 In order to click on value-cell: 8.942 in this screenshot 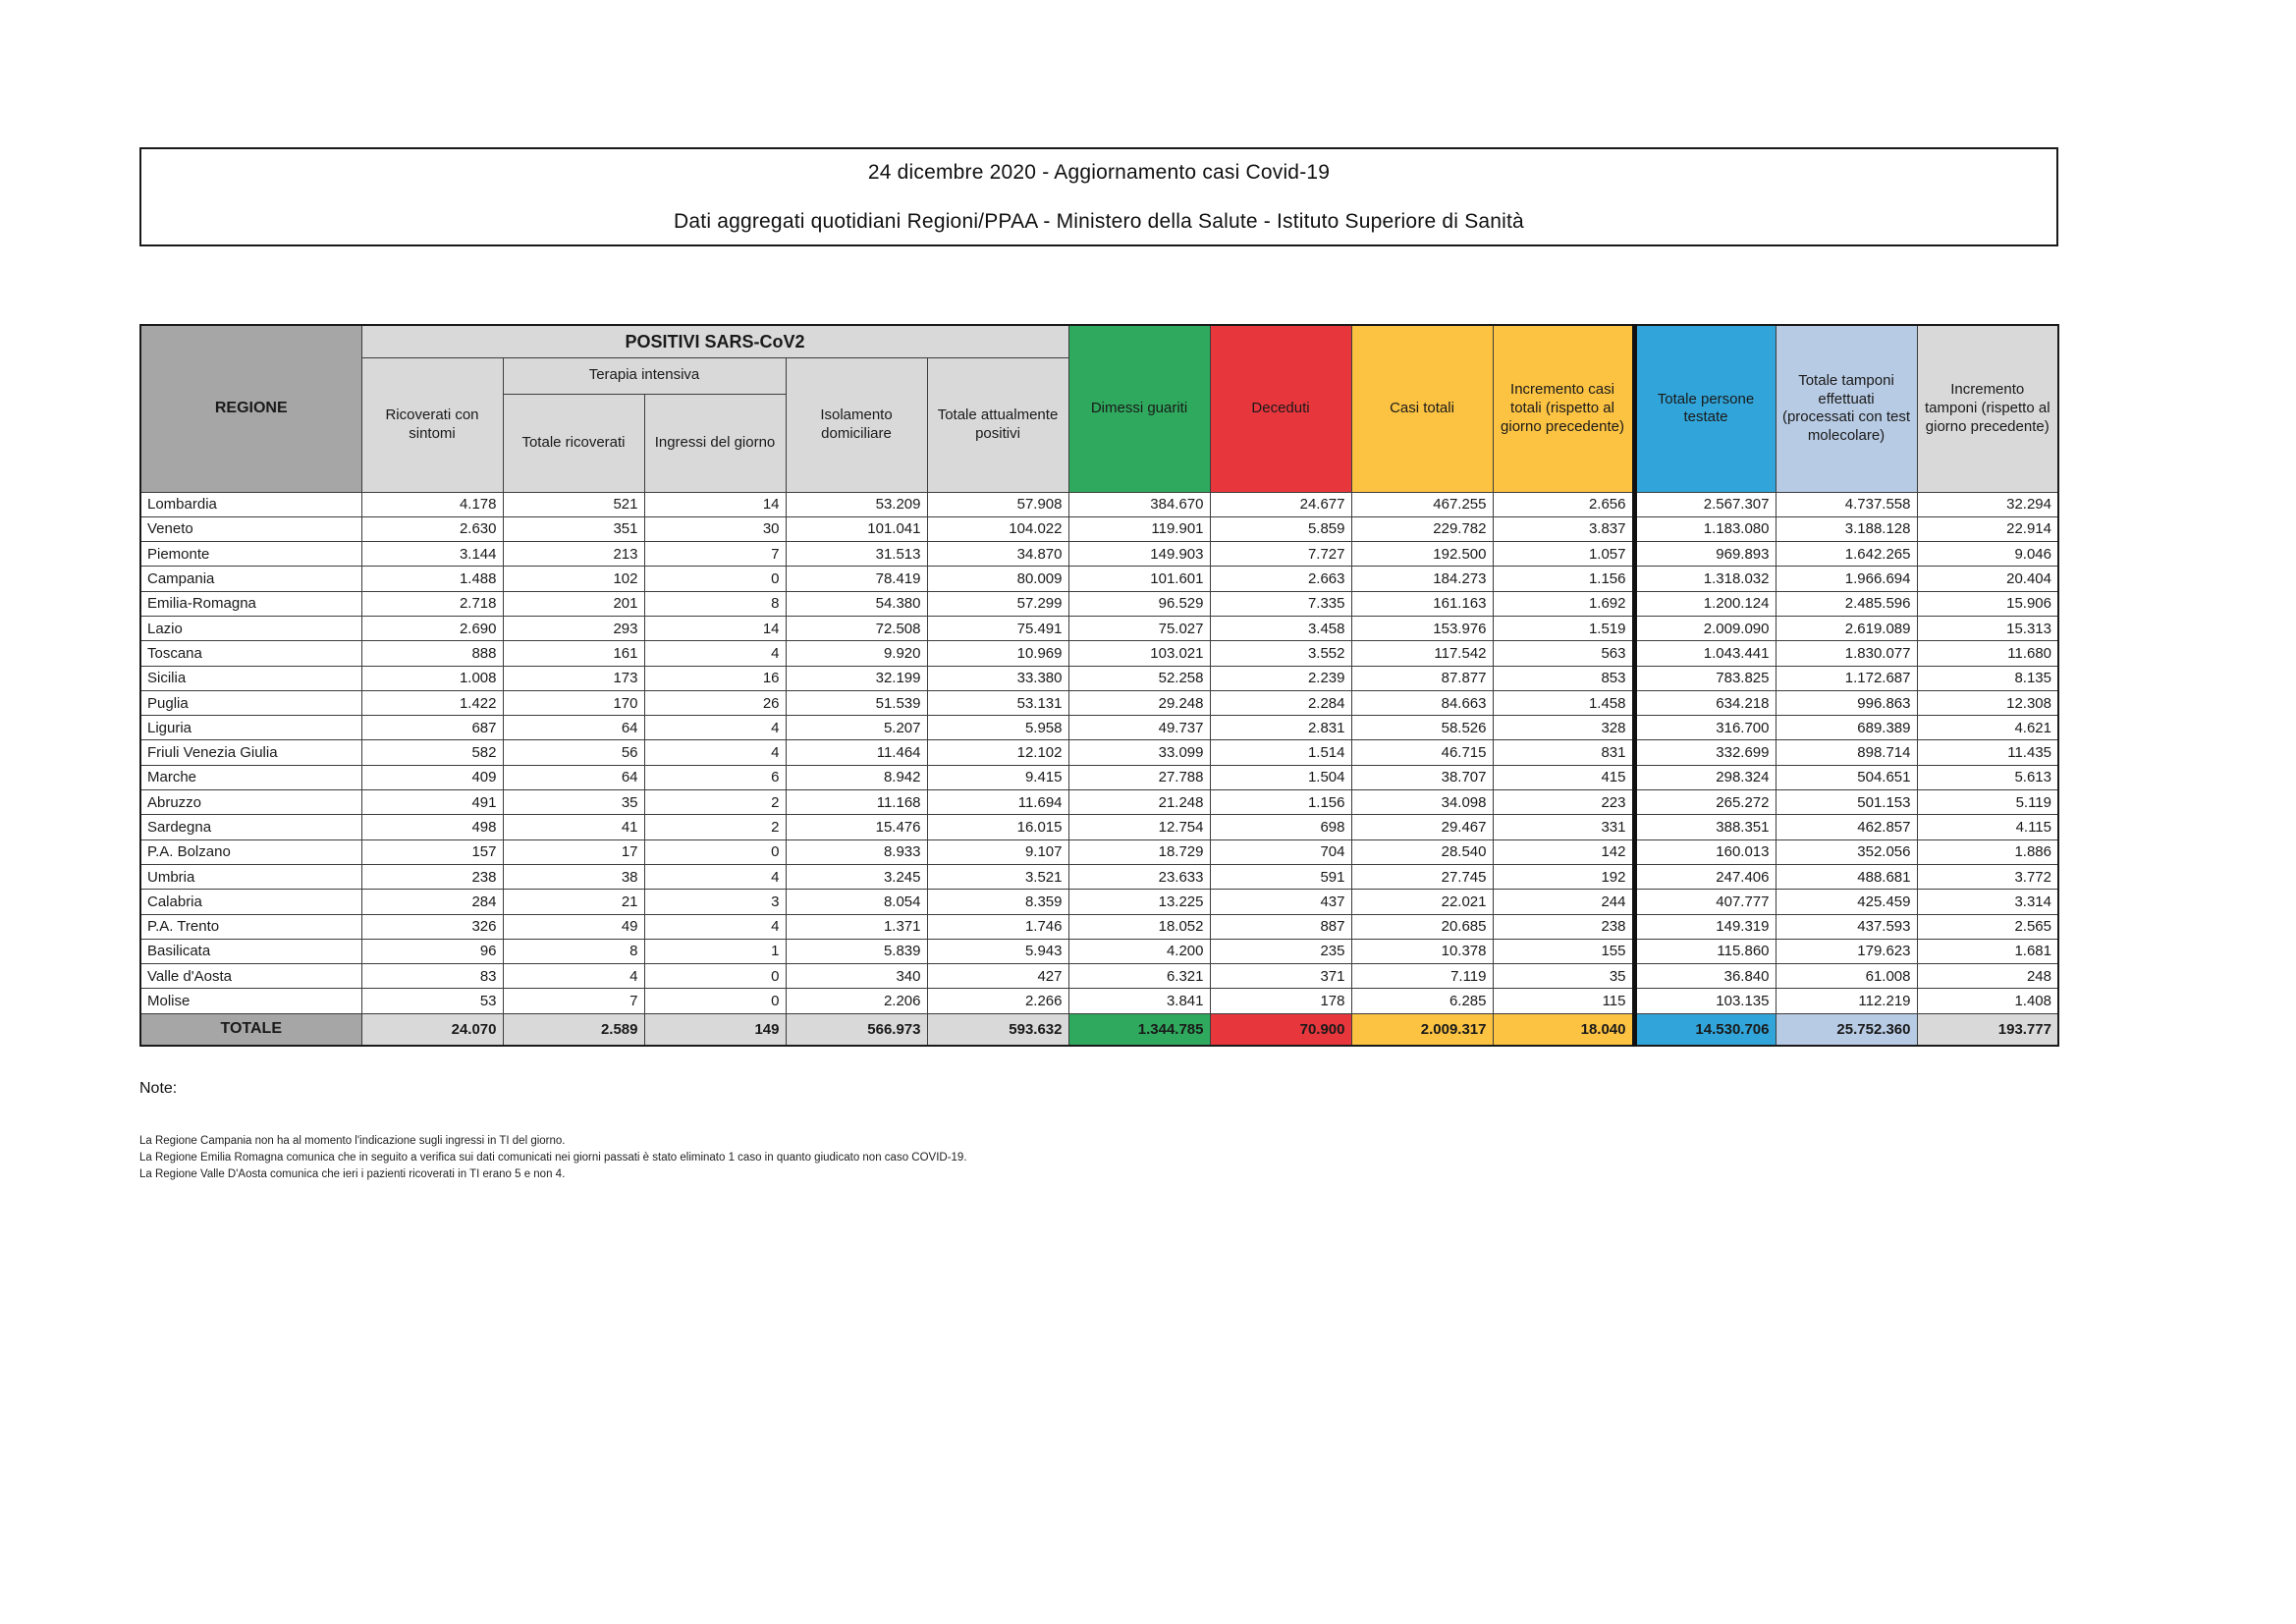, I will do `click(856, 777)`.